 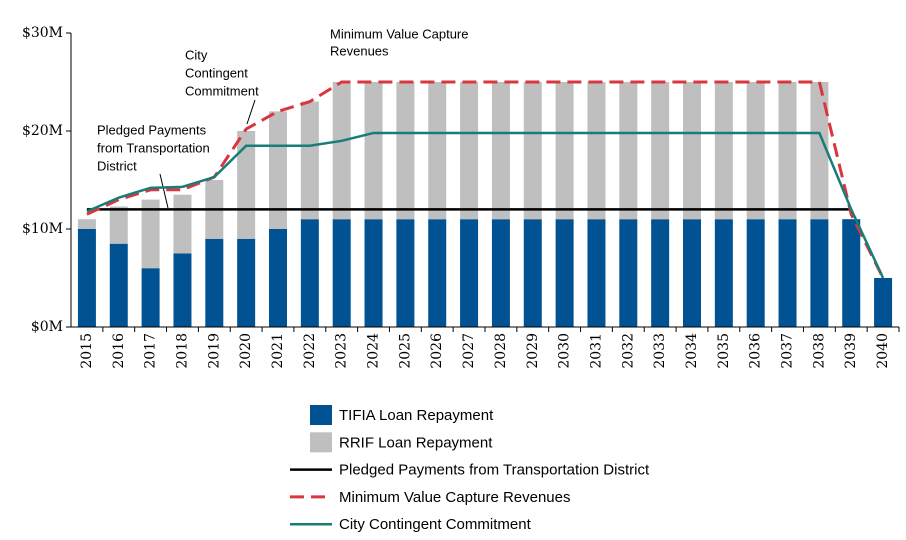 I want to click on x-tick-label: 2033, so click(x=660, y=351).